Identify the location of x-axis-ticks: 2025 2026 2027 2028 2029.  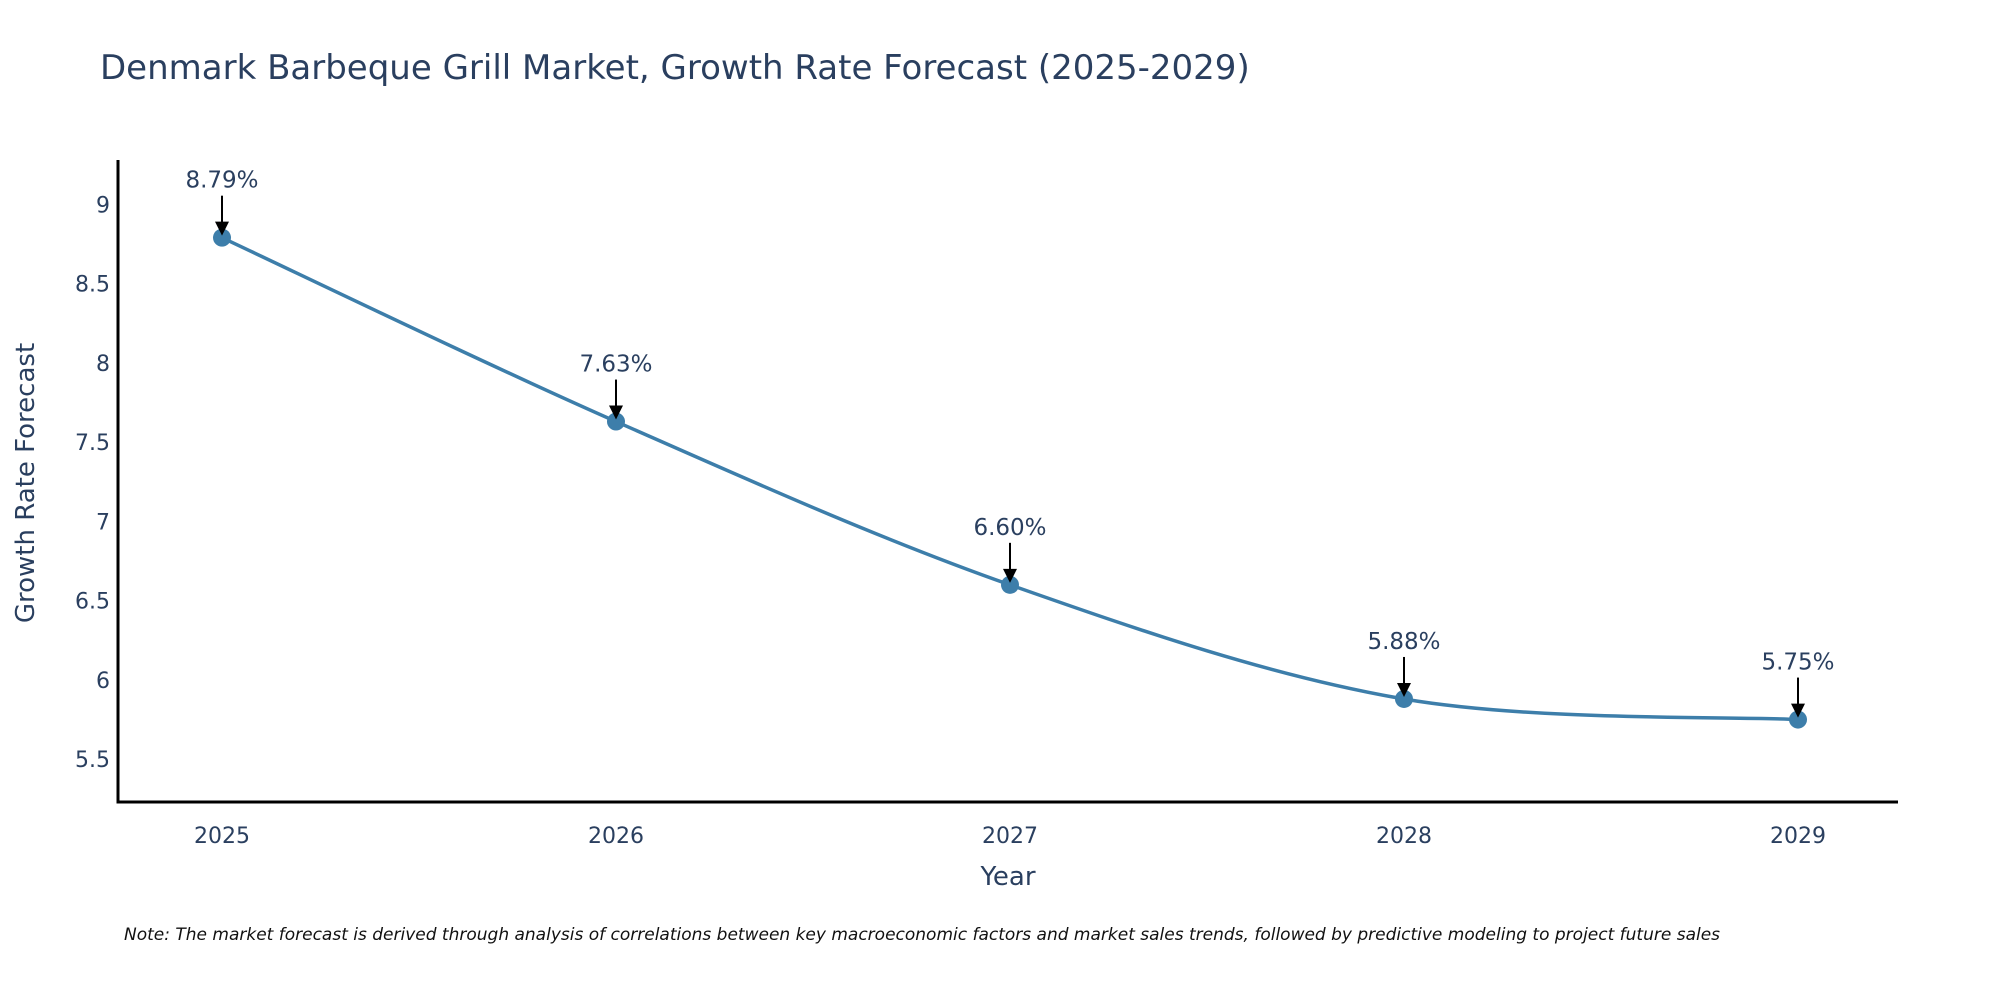
(1010, 836).